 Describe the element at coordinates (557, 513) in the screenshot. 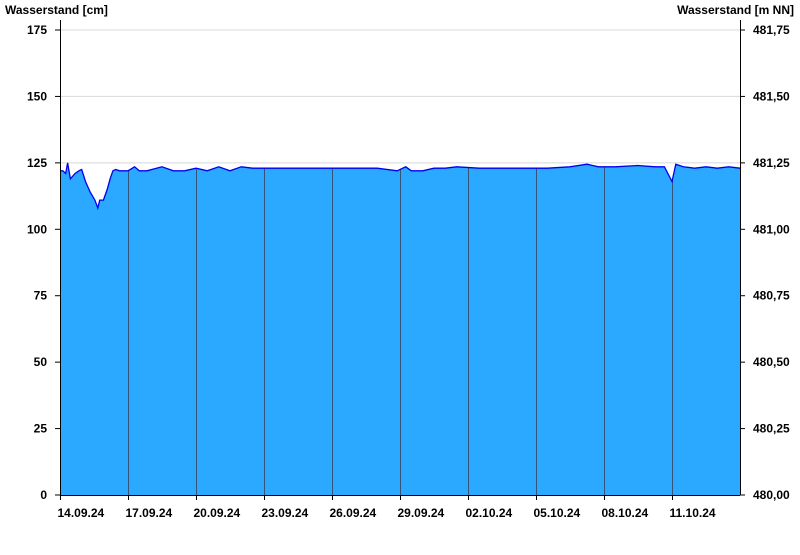

I see `x-tick-label: 05.10.24` at that location.